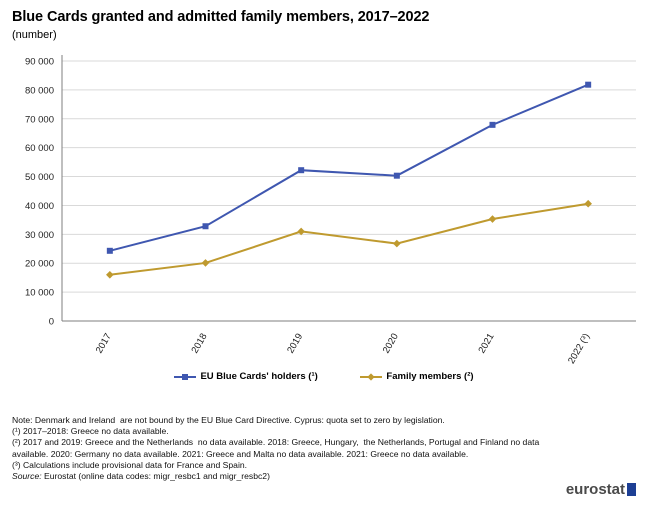 This screenshot has width=648, height=506. I want to click on y-tick-label: 10 000, so click(39, 293).